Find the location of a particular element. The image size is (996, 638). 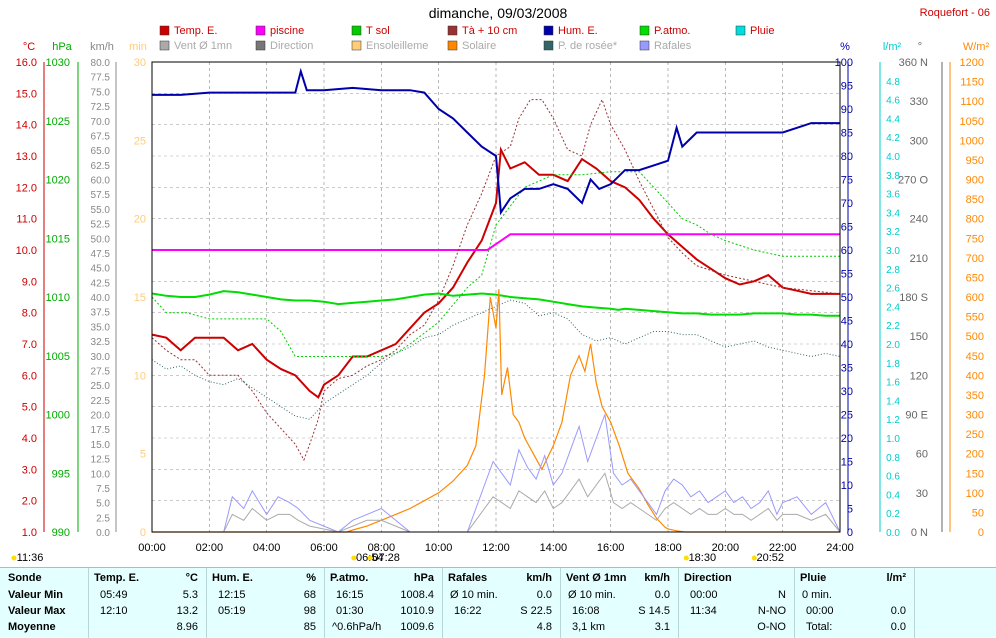

summary-header: P.atmo. is located at coordinates (349, 578).